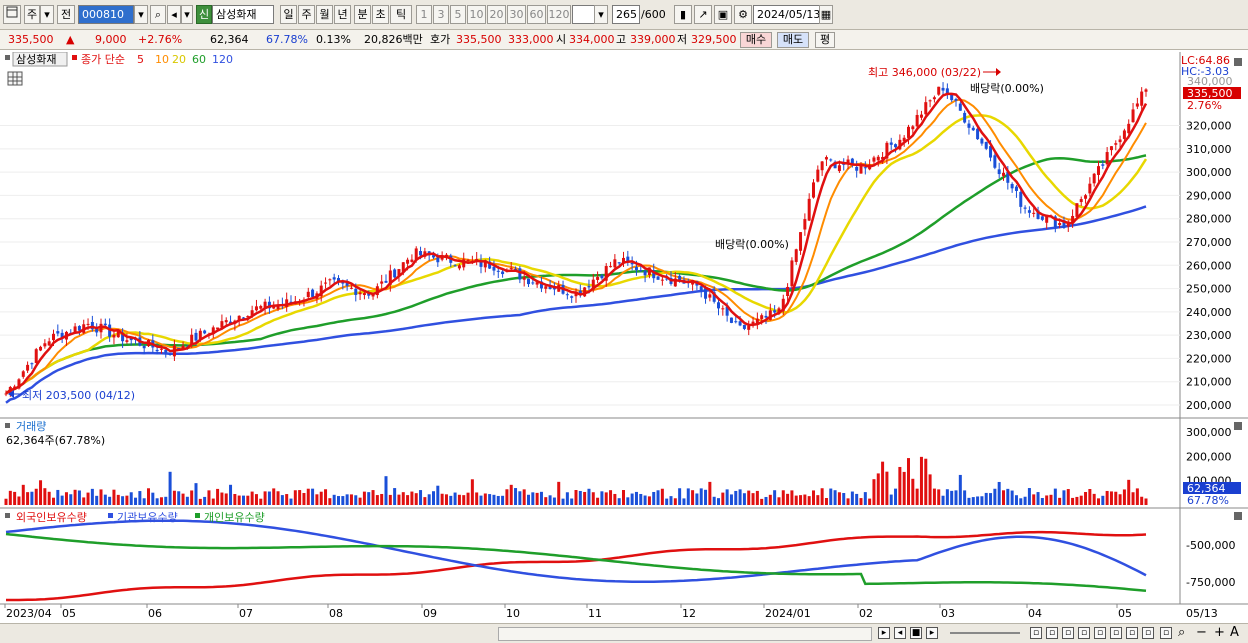  I want to click on stock-tag-box, so click(40, 59).